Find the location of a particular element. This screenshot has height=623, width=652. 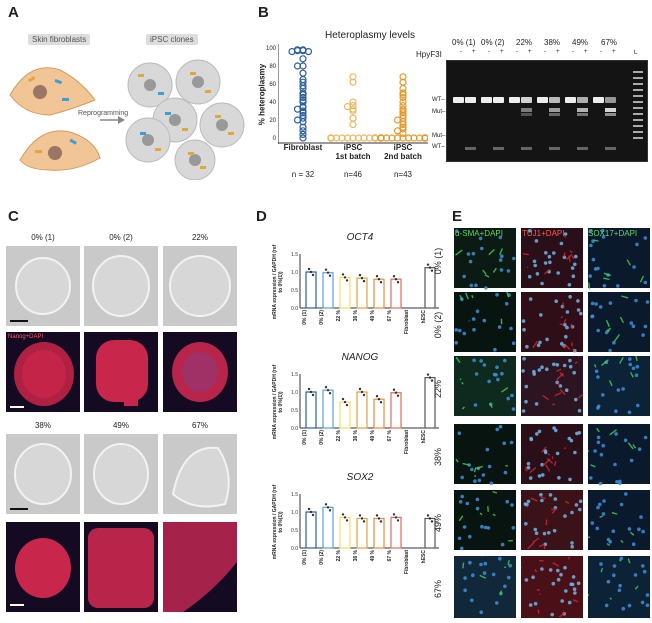

c-label-67: 67% is located at coordinates (200, 425).